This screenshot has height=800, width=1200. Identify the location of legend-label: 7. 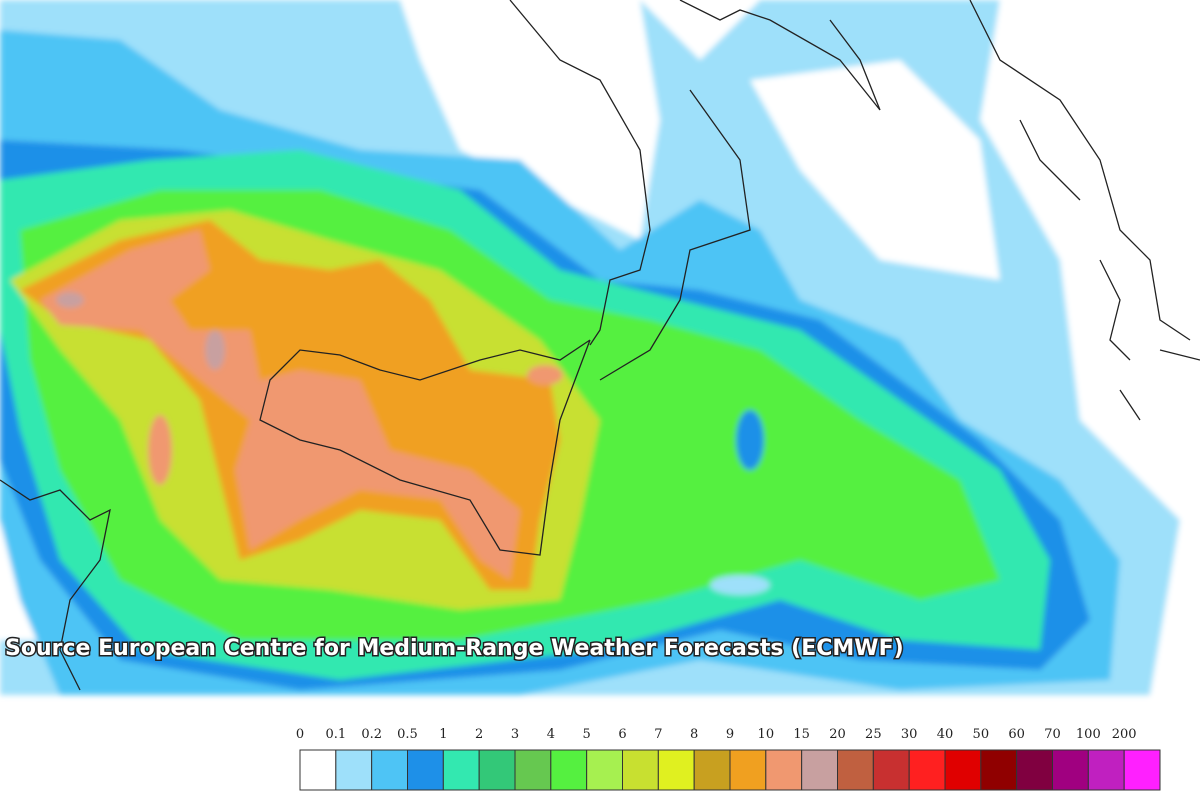
(658, 734).